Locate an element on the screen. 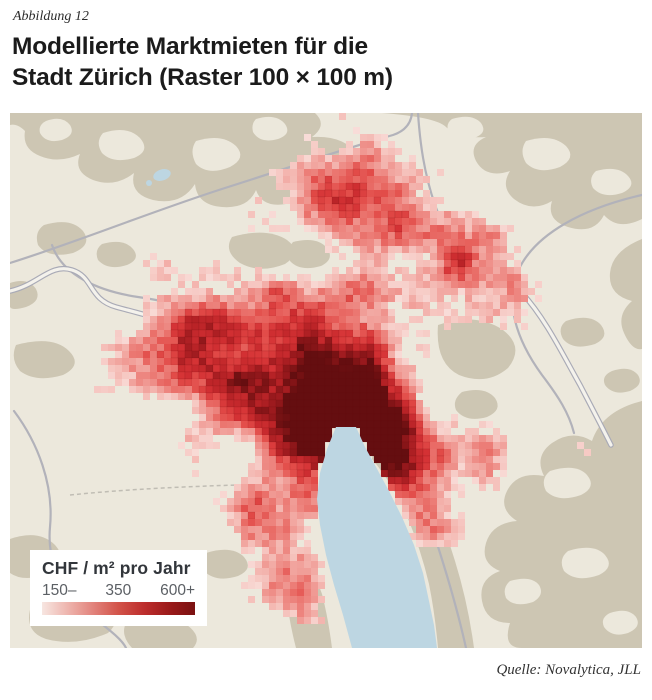  legend-ticks: 150– 350 600+ is located at coordinates (118, 591).